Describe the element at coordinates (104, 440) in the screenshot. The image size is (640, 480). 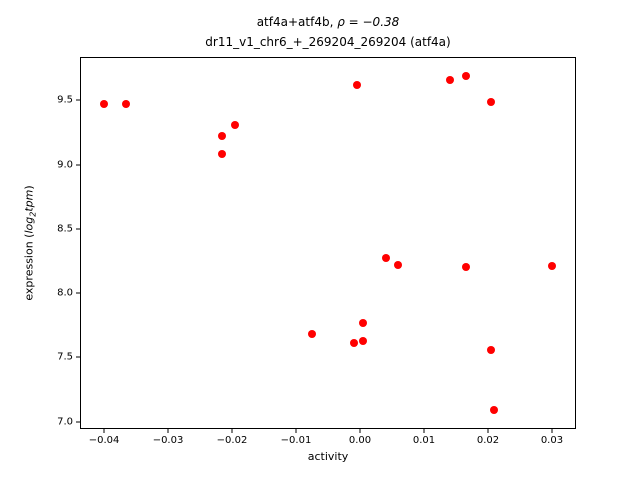
I see `x-tick-label: −0.04` at that location.